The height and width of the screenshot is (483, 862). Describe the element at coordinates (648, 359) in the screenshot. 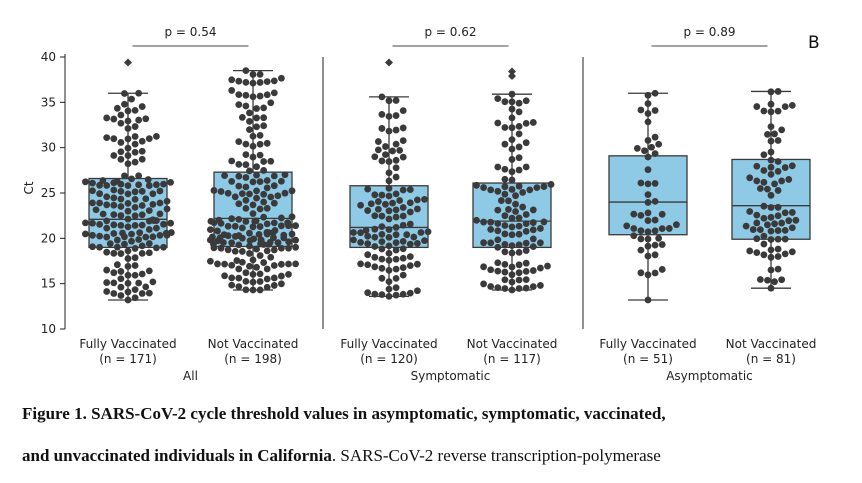

I see `category-count: (n = 51)` at that location.